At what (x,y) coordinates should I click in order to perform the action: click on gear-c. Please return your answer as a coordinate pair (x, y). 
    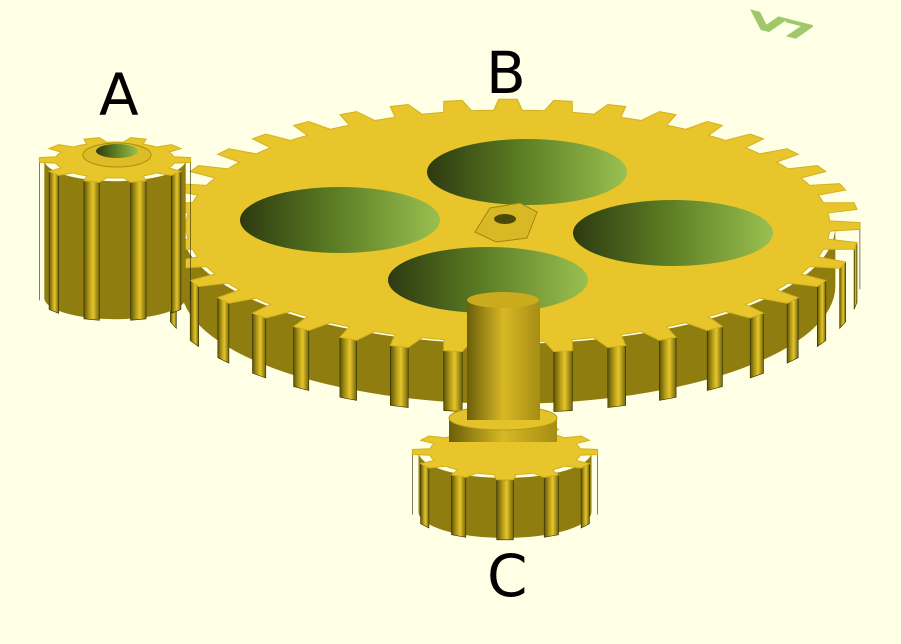
    Looking at the image, I should click on (505, 416).